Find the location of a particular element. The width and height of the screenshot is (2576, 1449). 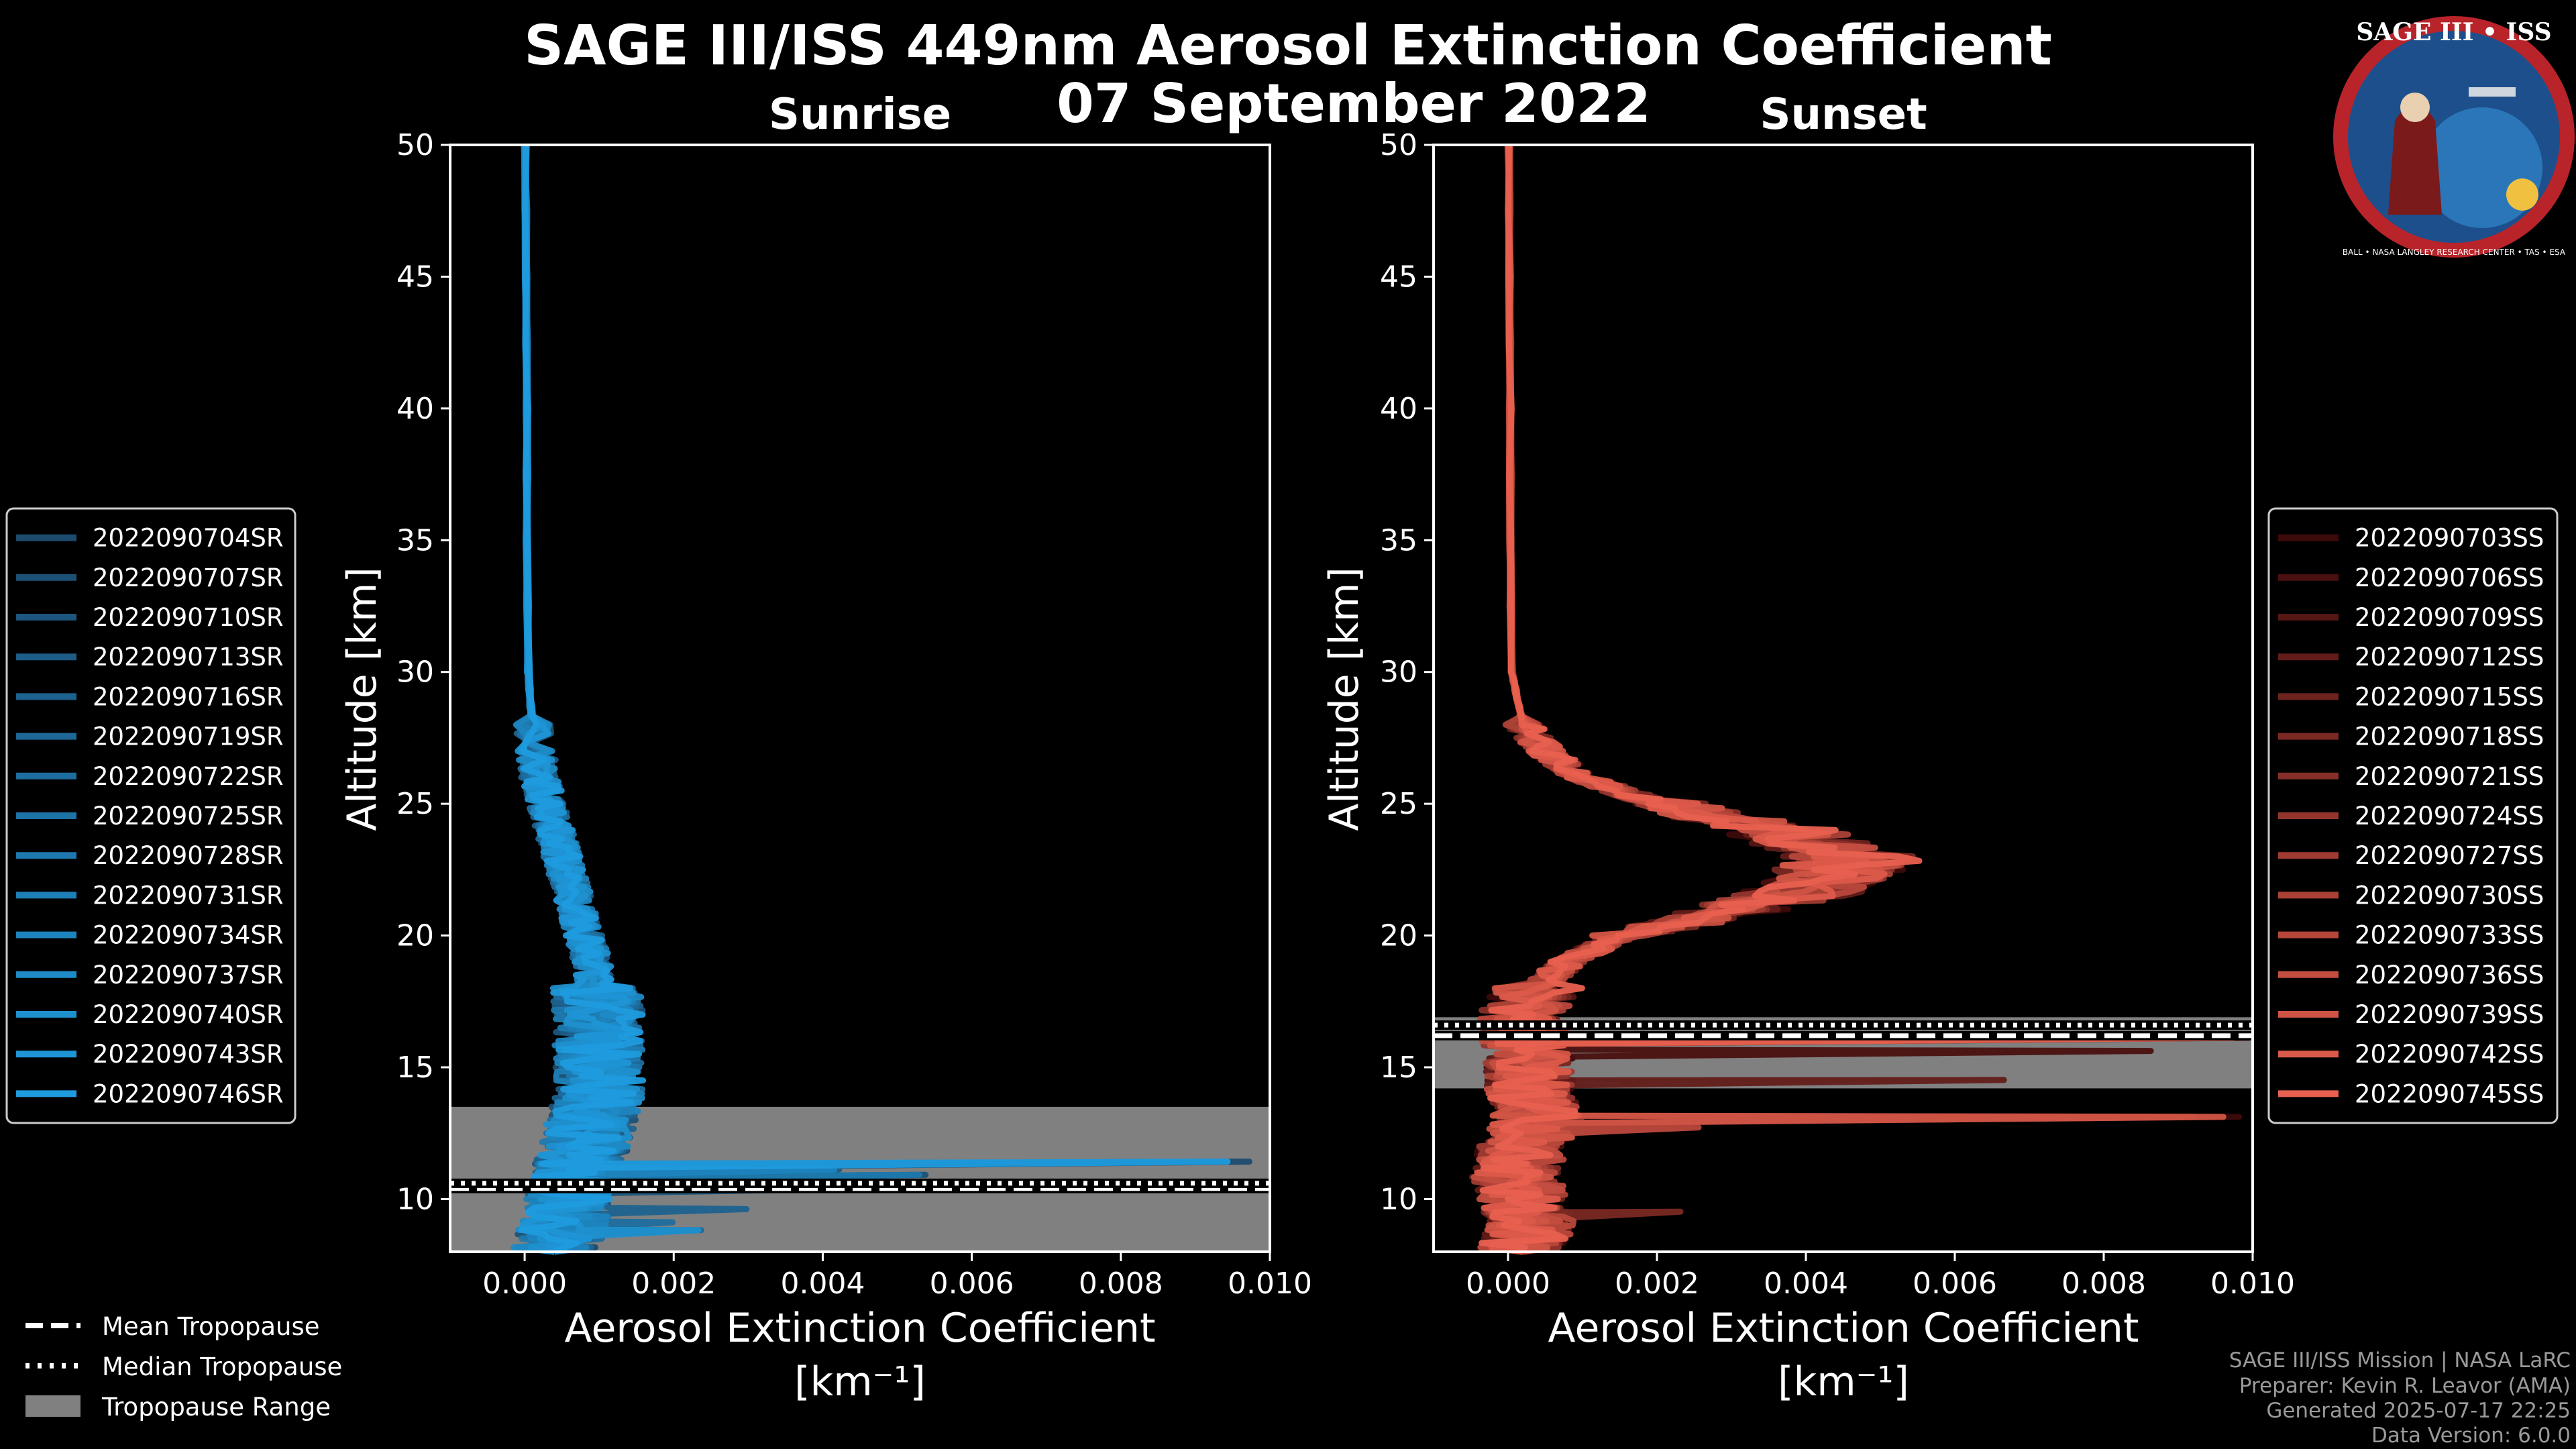

legend-entry: 2022090746SR is located at coordinates (188, 1093).